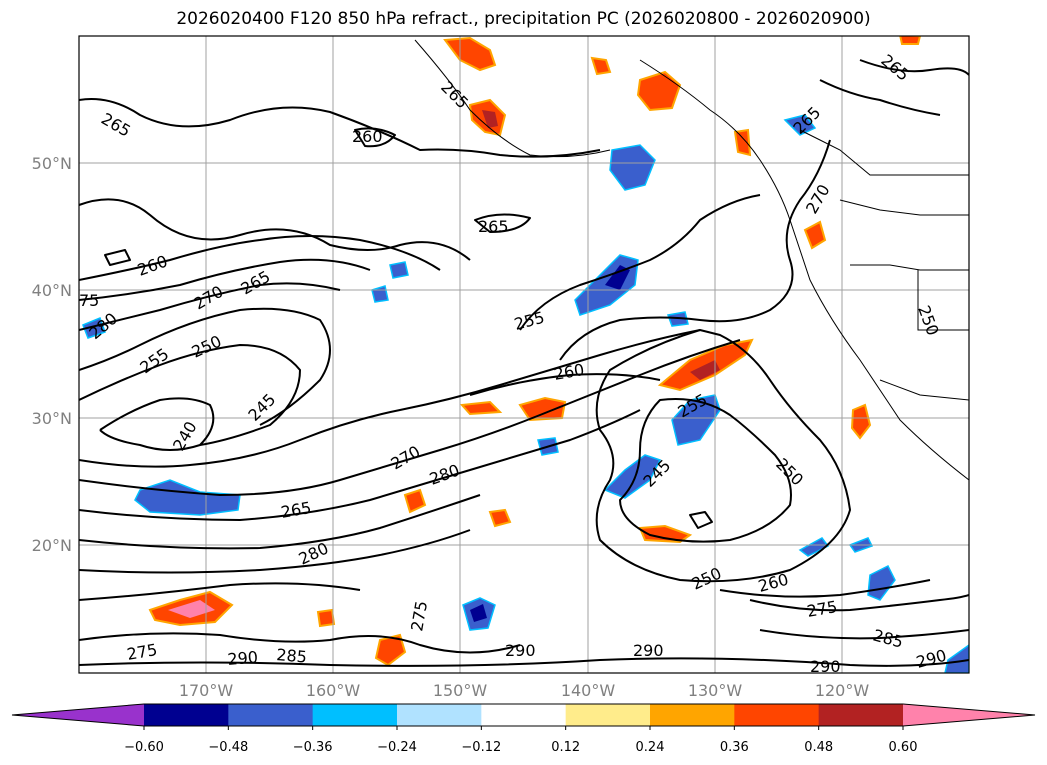  I want to click on contour-label: 75, so click(89, 300).